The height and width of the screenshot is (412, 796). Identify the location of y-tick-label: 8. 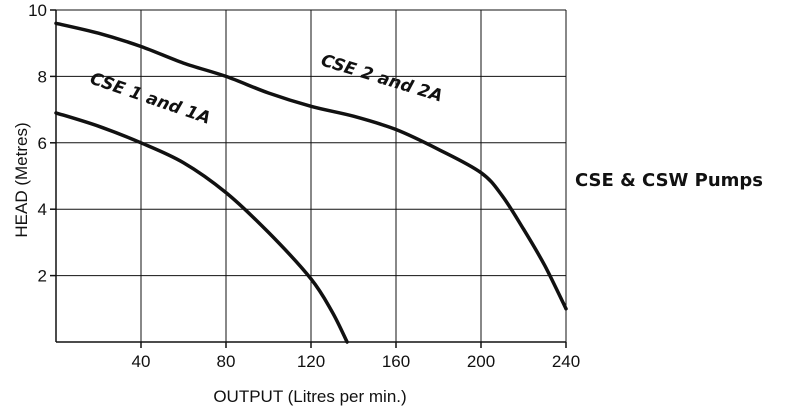
(42, 76).